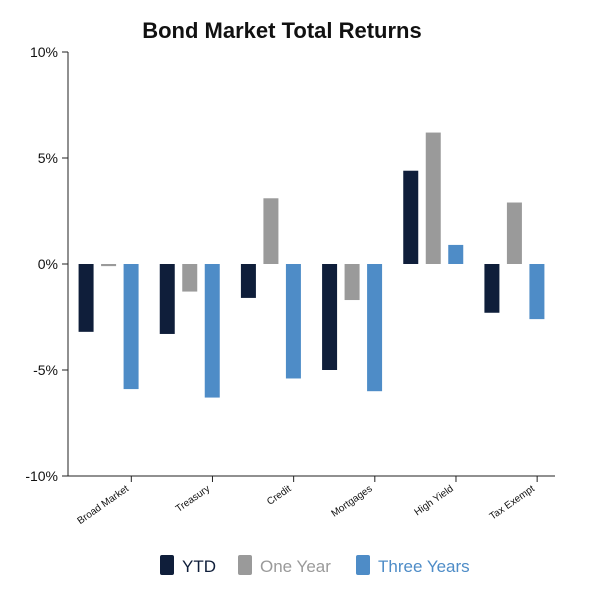  What do you see at coordinates (167, 299) in the screenshot?
I see `bar-ytd-treasury` at bounding box center [167, 299].